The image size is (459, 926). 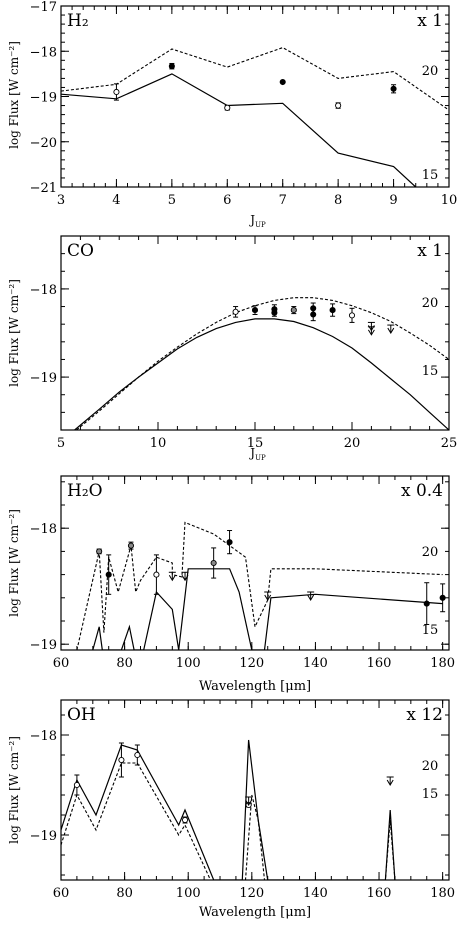 I want to click on scale-label: x 12, so click(x=424, y=715).